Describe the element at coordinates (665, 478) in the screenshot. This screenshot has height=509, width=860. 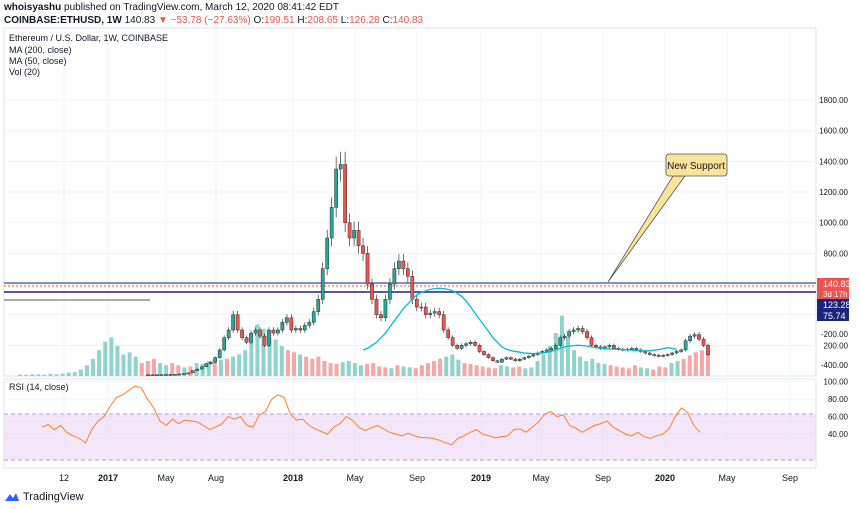
I see `time-tick-label: 2020` at that location.